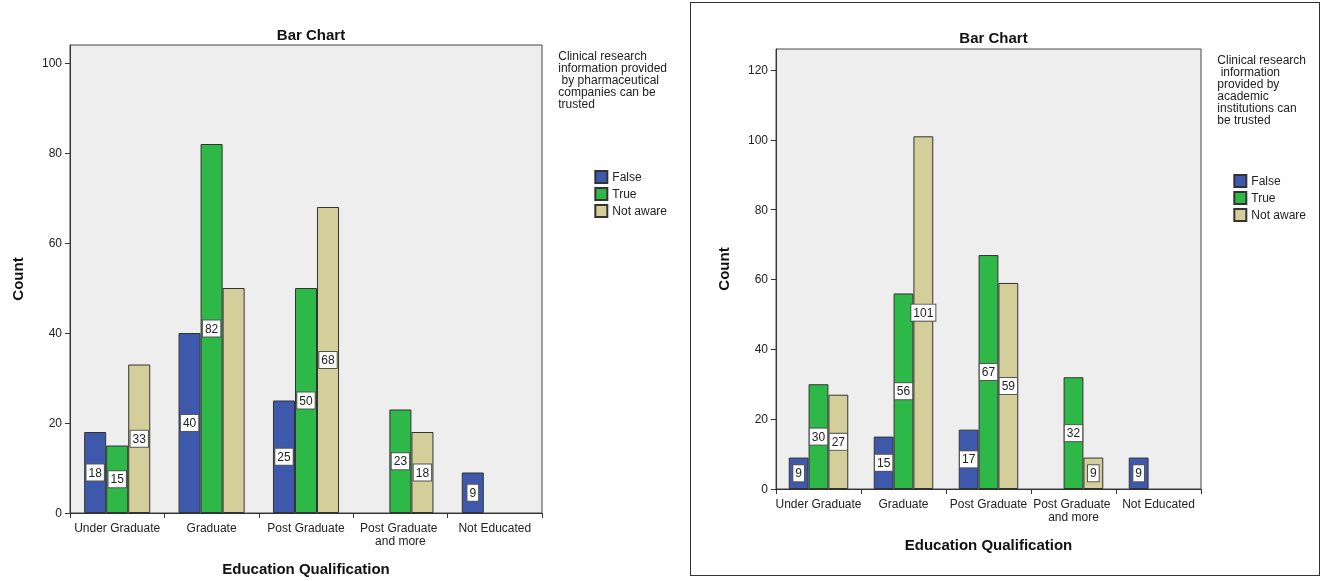  Describe the element at coordinates (758, 69) in the screenshot. I see `y-tick-label: 120` at that location.